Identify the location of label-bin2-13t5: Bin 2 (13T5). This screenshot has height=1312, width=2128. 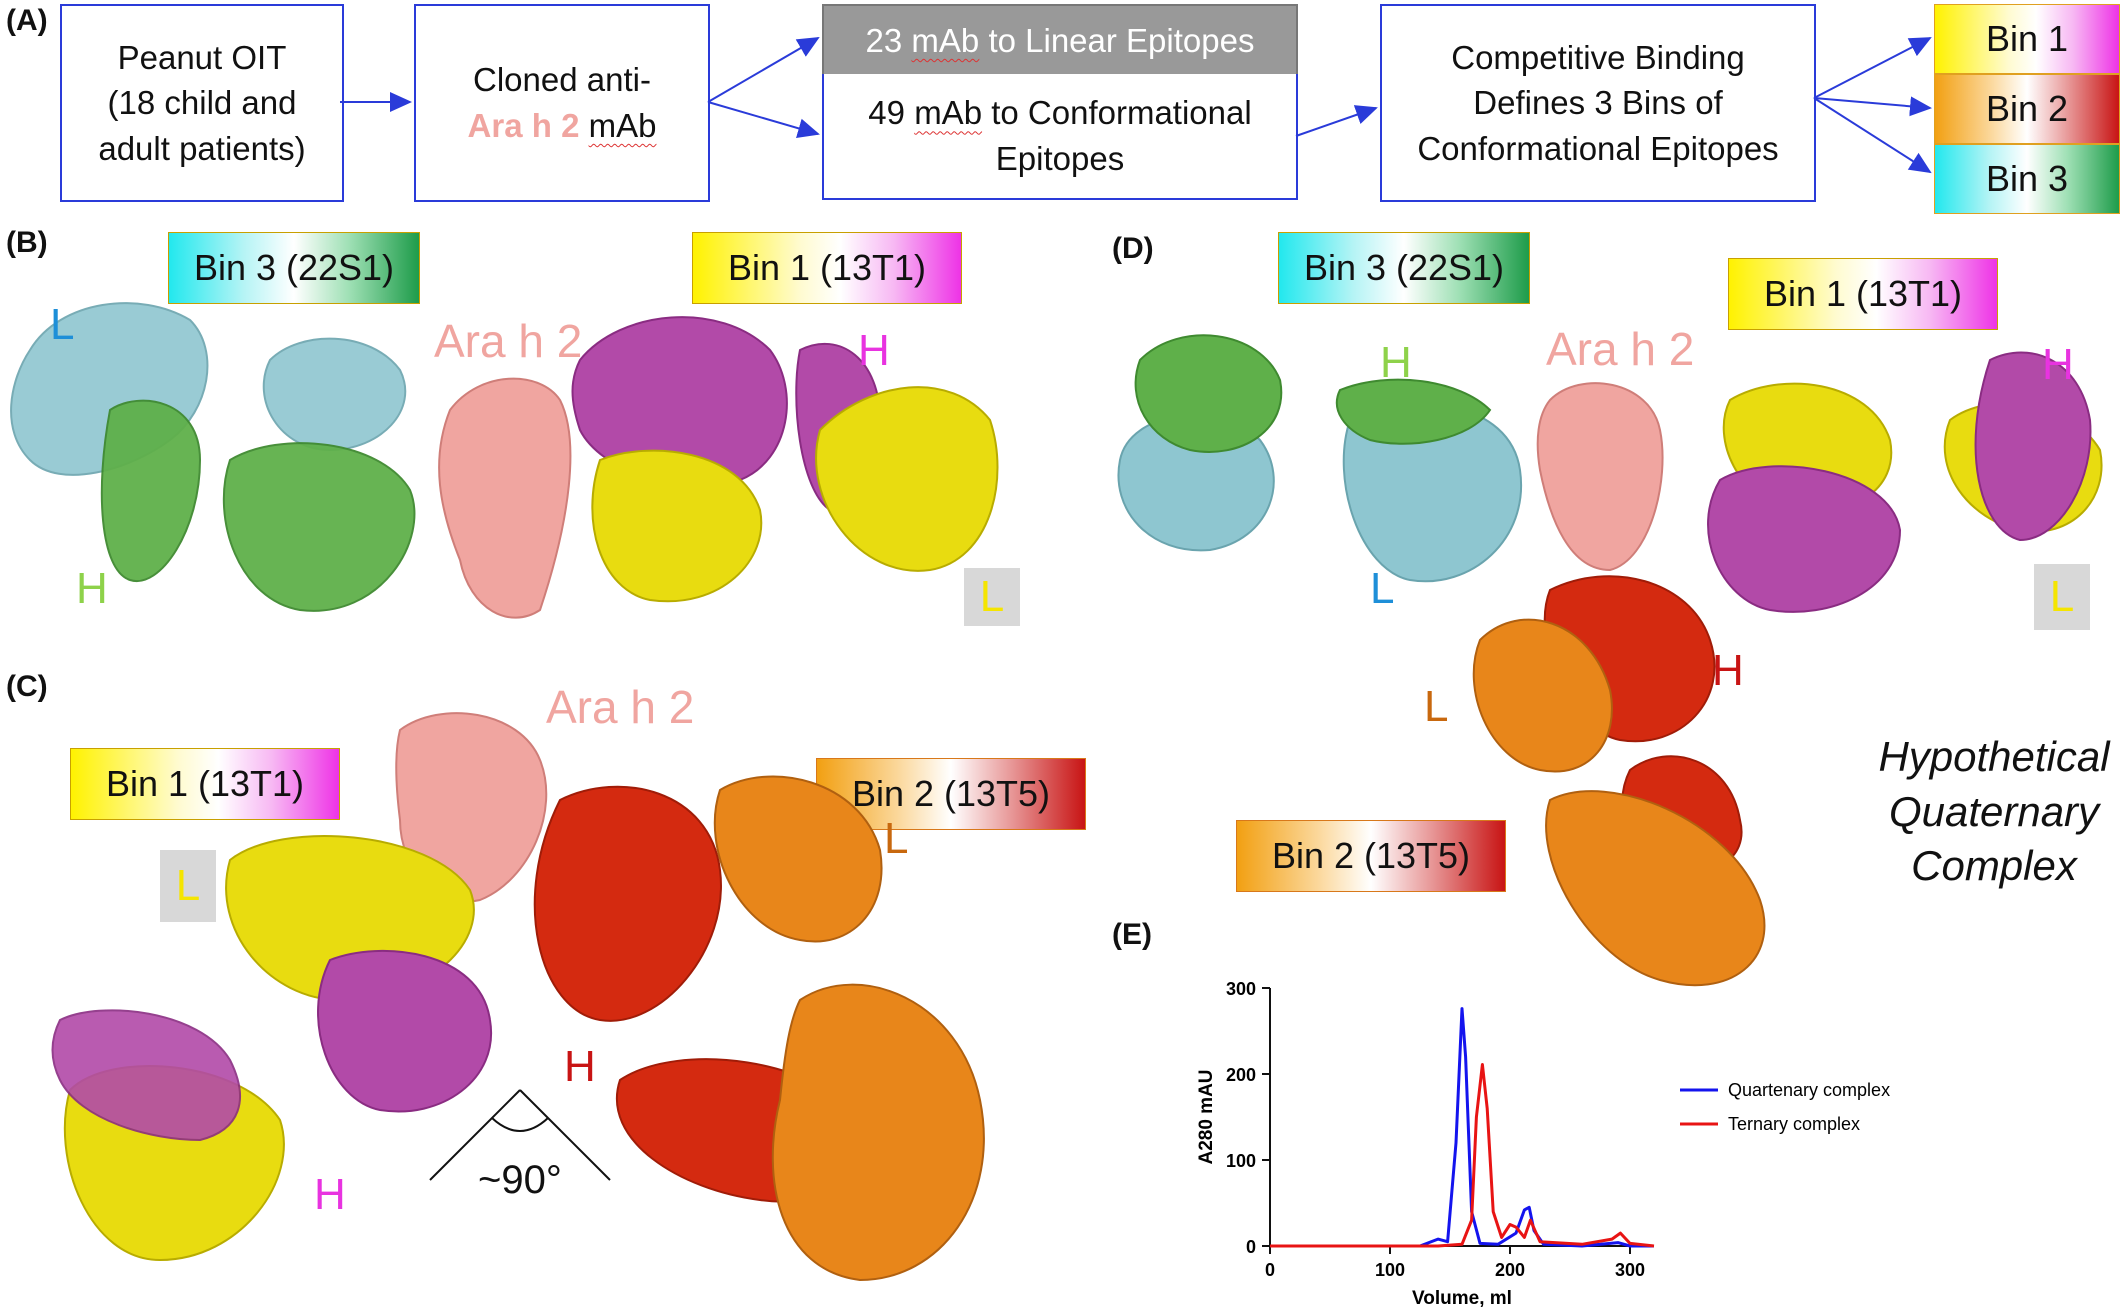
(1371, 856).